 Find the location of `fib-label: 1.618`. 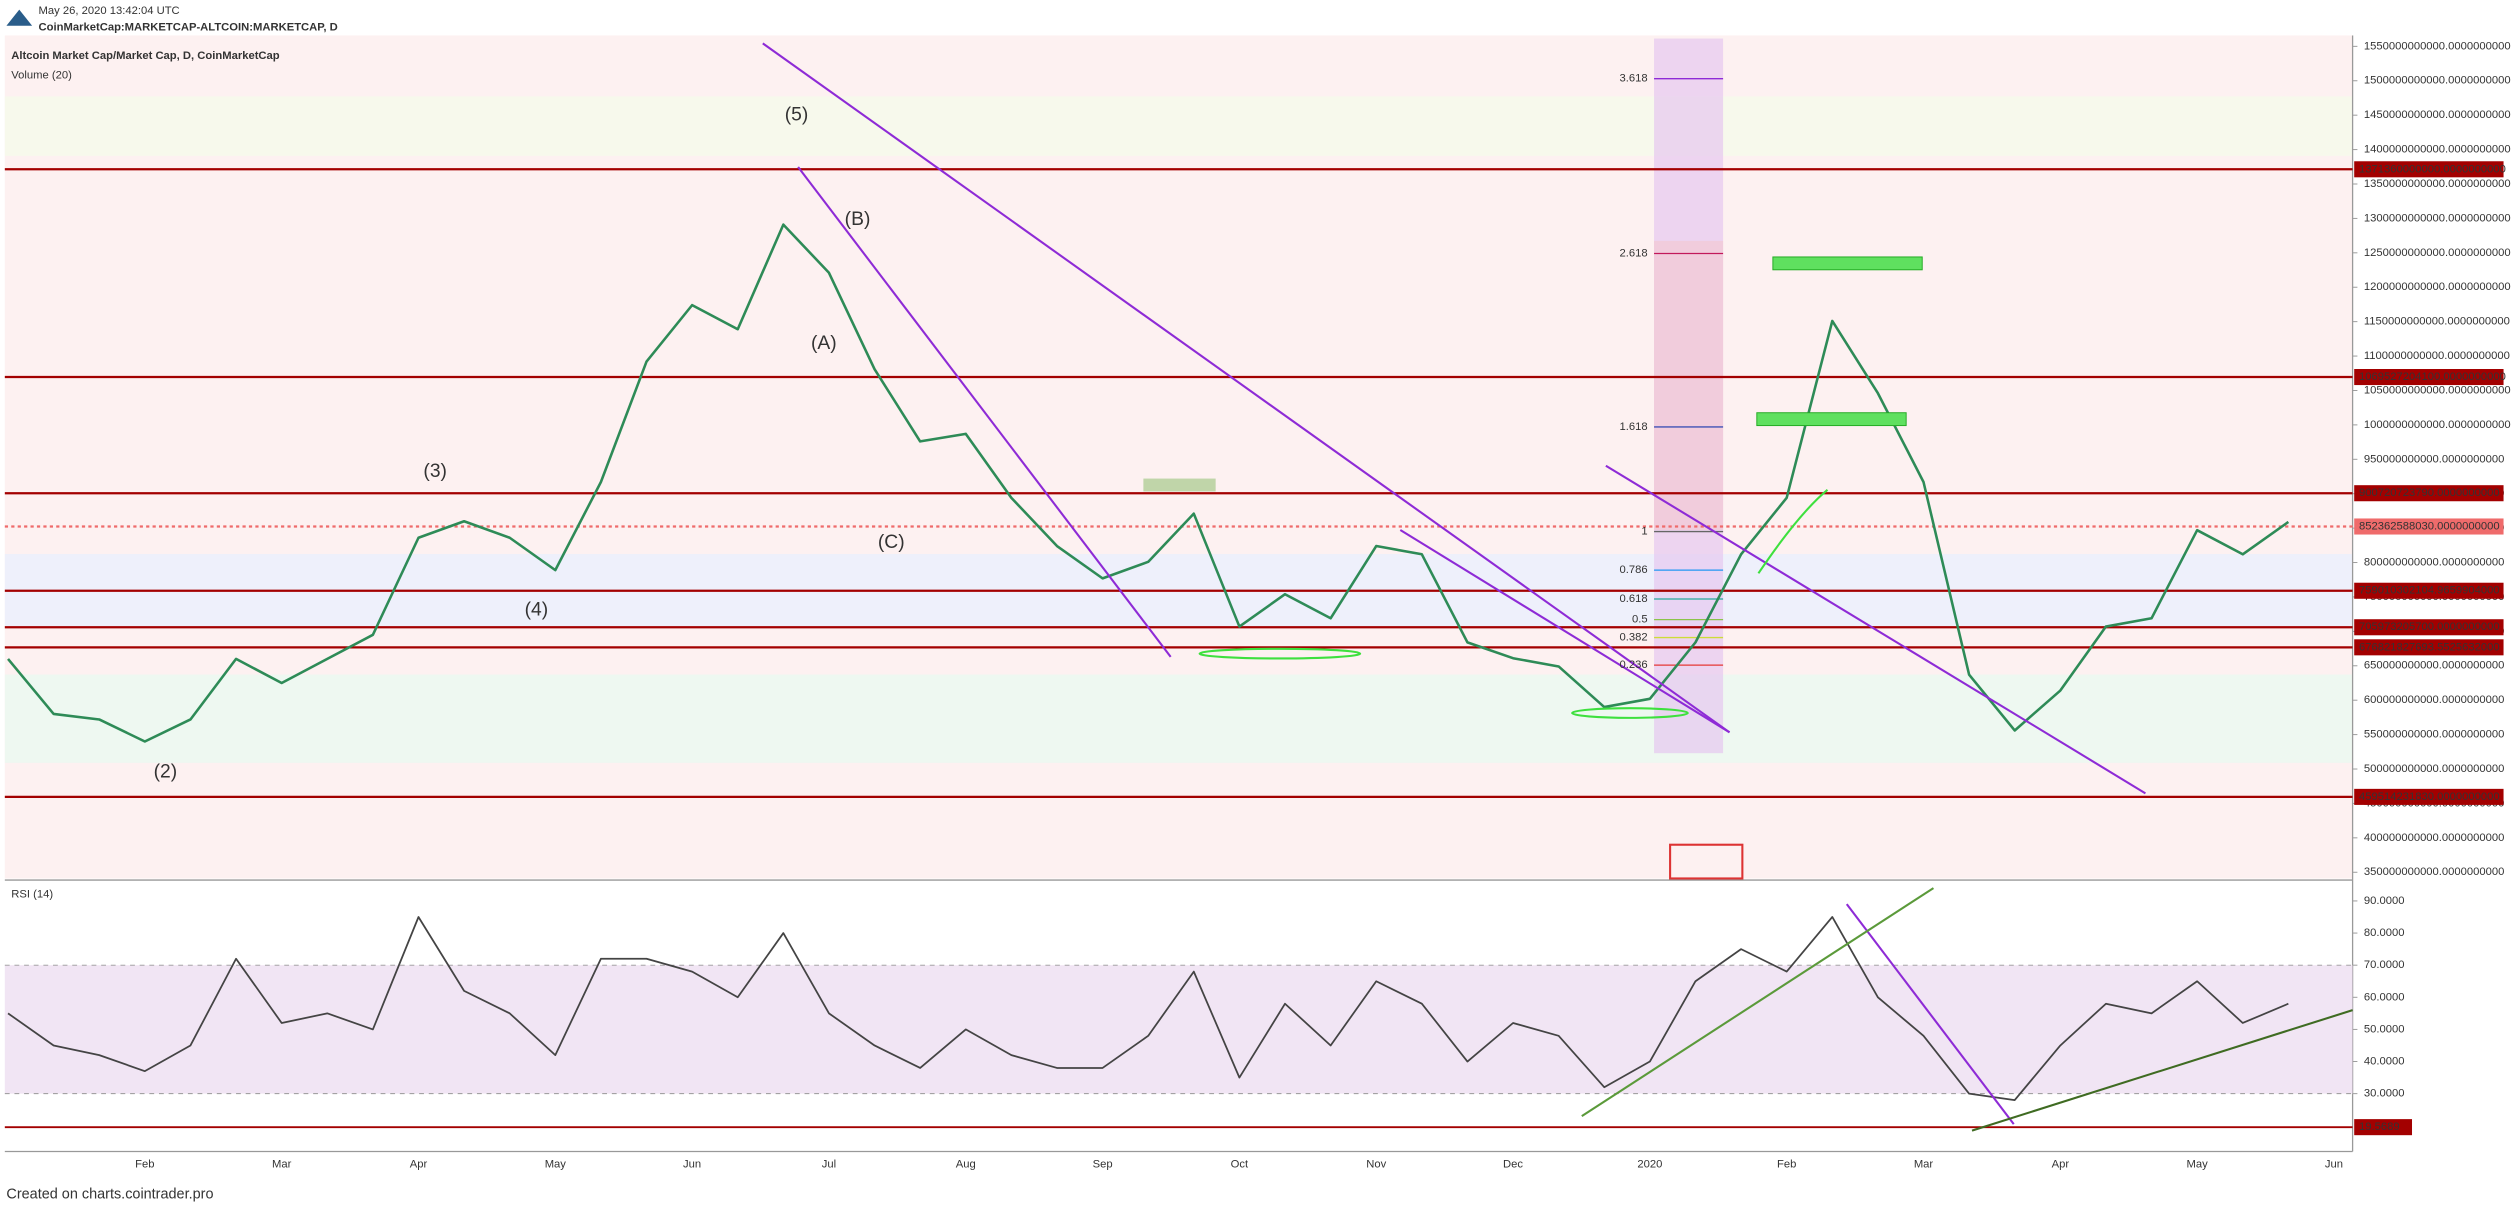

fib-label: 1.618 is located at coordinates (1633, 427).